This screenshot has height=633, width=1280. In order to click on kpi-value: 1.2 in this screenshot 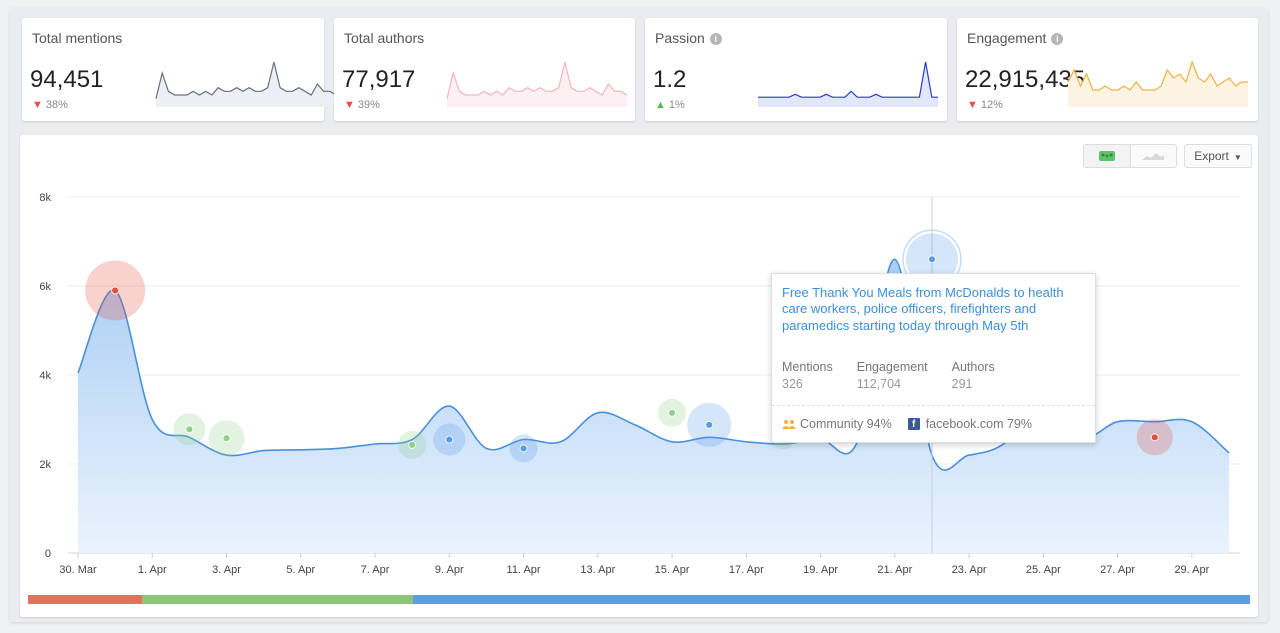, I will do `click(670, 79)`.